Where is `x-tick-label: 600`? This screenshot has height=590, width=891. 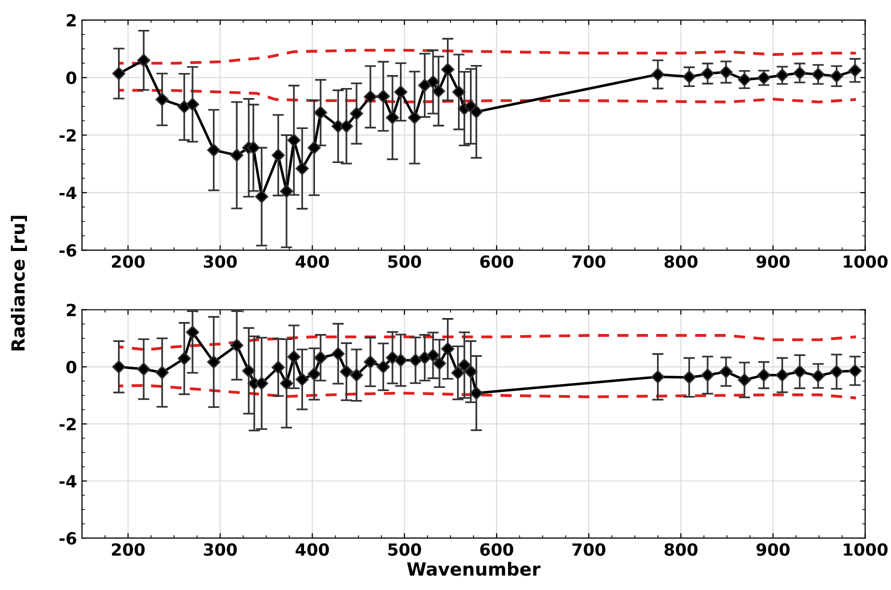
x-tick-label: 600 is located at coordinates (497, 549).